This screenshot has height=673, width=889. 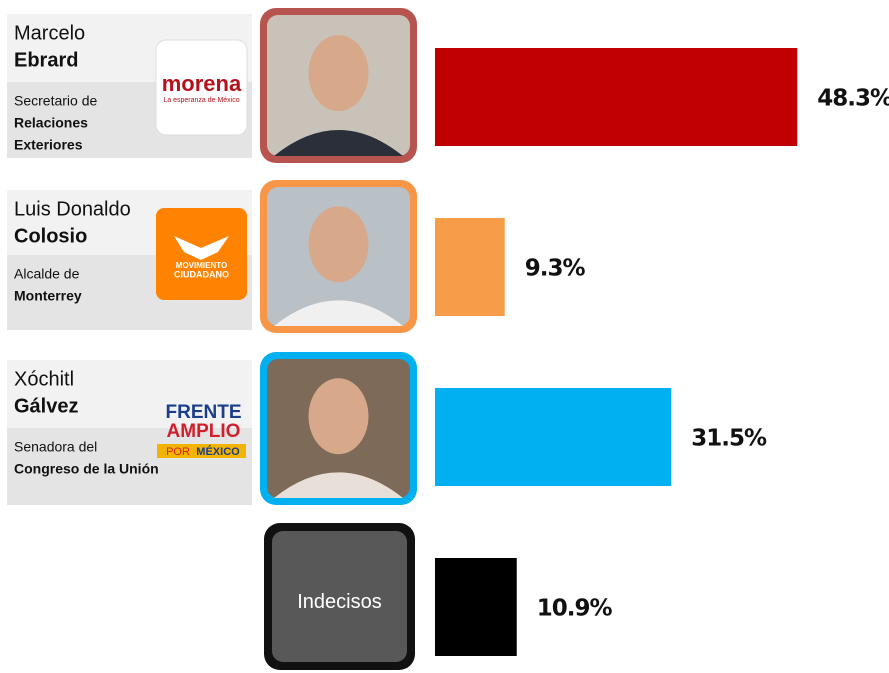 I want to click on first-name: Xóchitl, so click(x=44, y=379).